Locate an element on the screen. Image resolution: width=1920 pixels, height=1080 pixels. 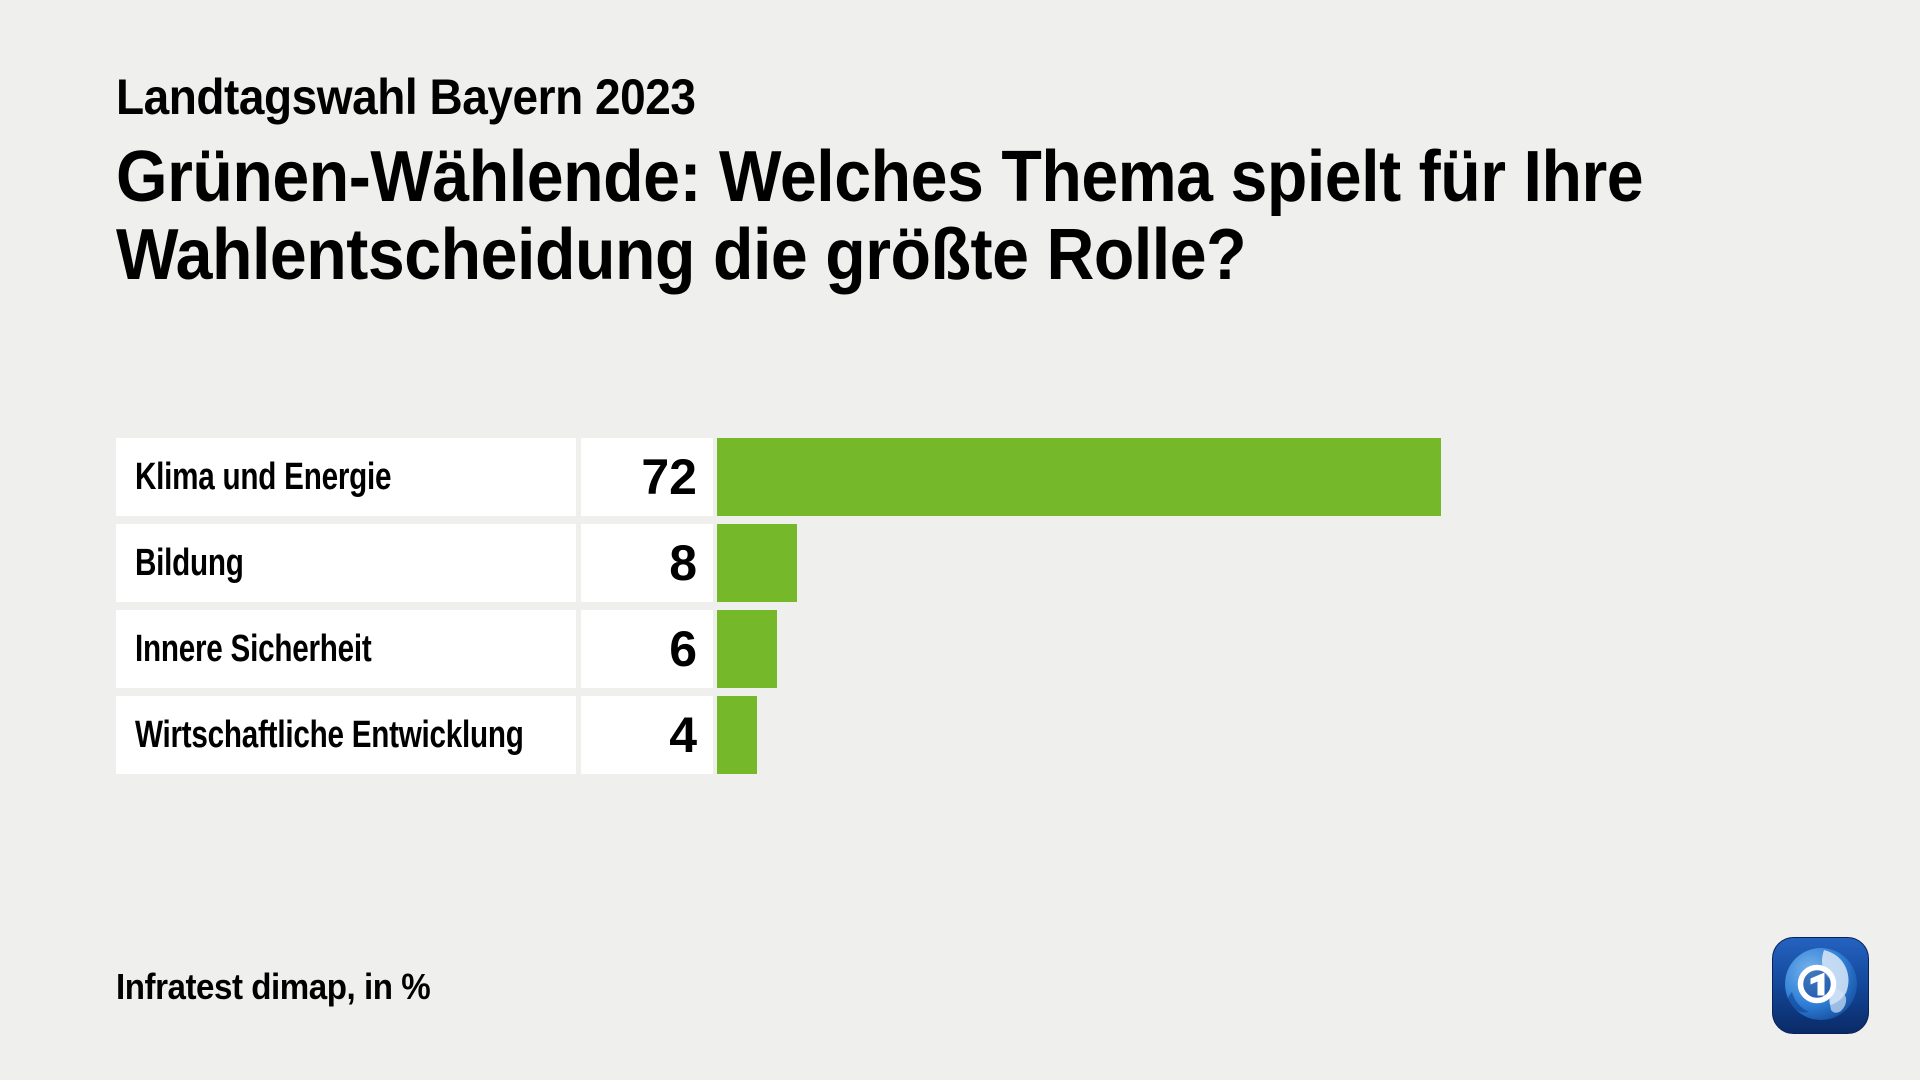
logo-ocean-shade is located at coordinates (1798, 1002).